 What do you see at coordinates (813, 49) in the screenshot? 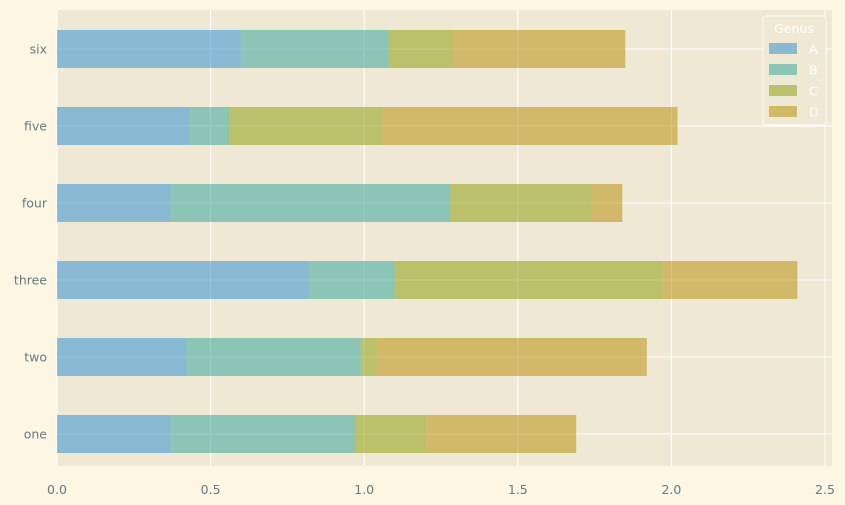
I see `legend-label-A: A` at bounding box center [813, 49].